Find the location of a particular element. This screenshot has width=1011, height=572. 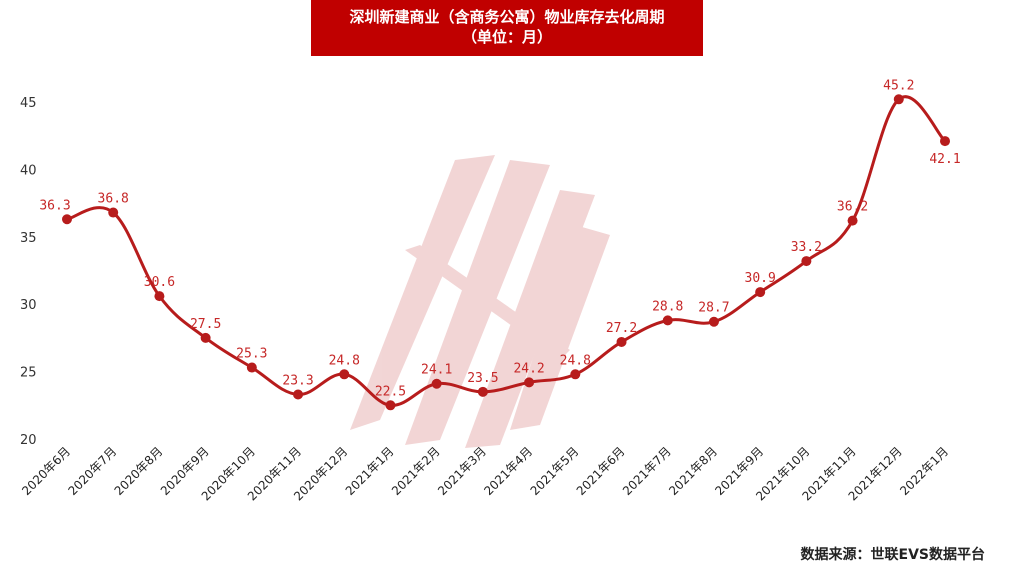

y-tick-label: 20 is located at coordinates (28, 440).